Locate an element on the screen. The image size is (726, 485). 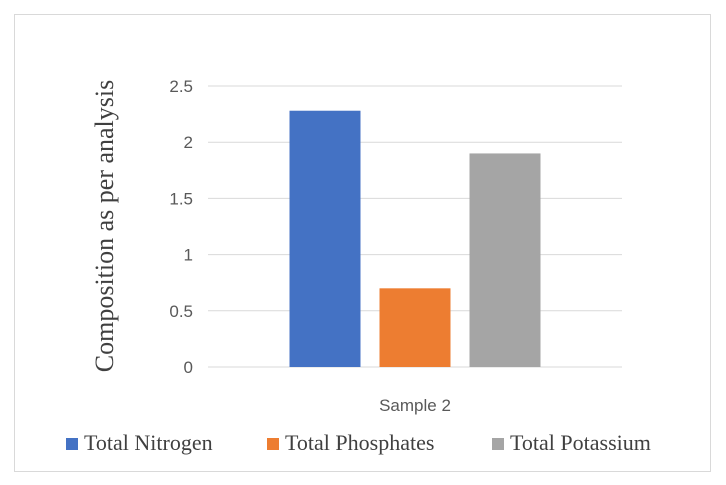
y-tick-label: 2.5 is located at coordinates (181, 86).